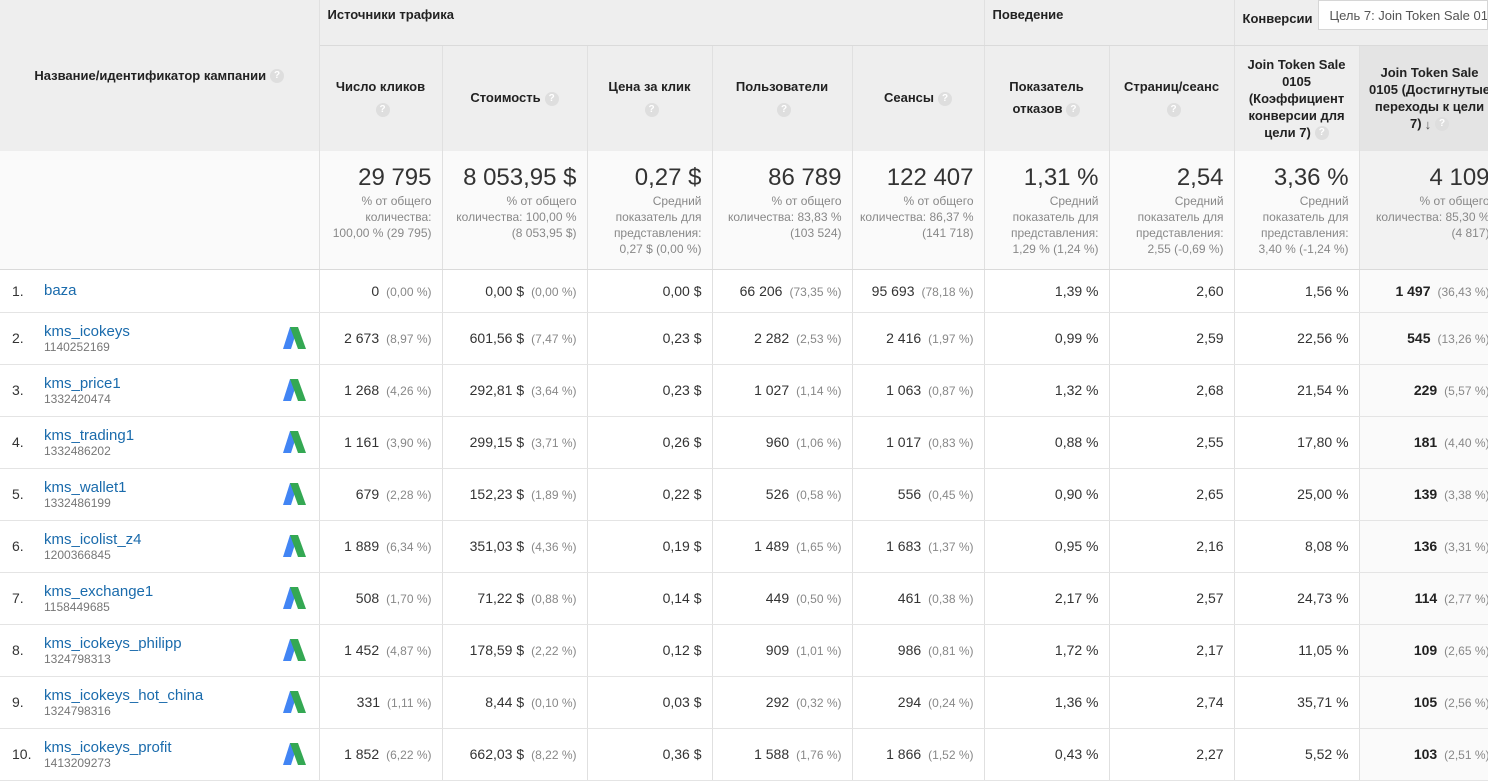 This screenshot has height=783, width=1488. Describe the element at coordinates (108, 747) in the screenshot. I see `campaign-link: kms_icokeys_profit` at that location.